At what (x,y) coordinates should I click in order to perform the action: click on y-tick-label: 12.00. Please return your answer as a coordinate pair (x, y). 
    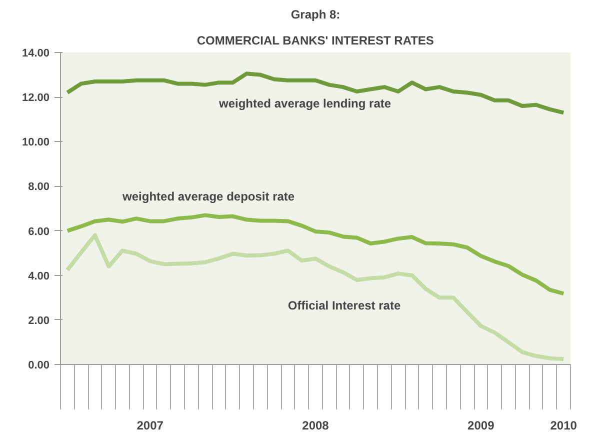
    Looking at the image, I should click on (36, 98).